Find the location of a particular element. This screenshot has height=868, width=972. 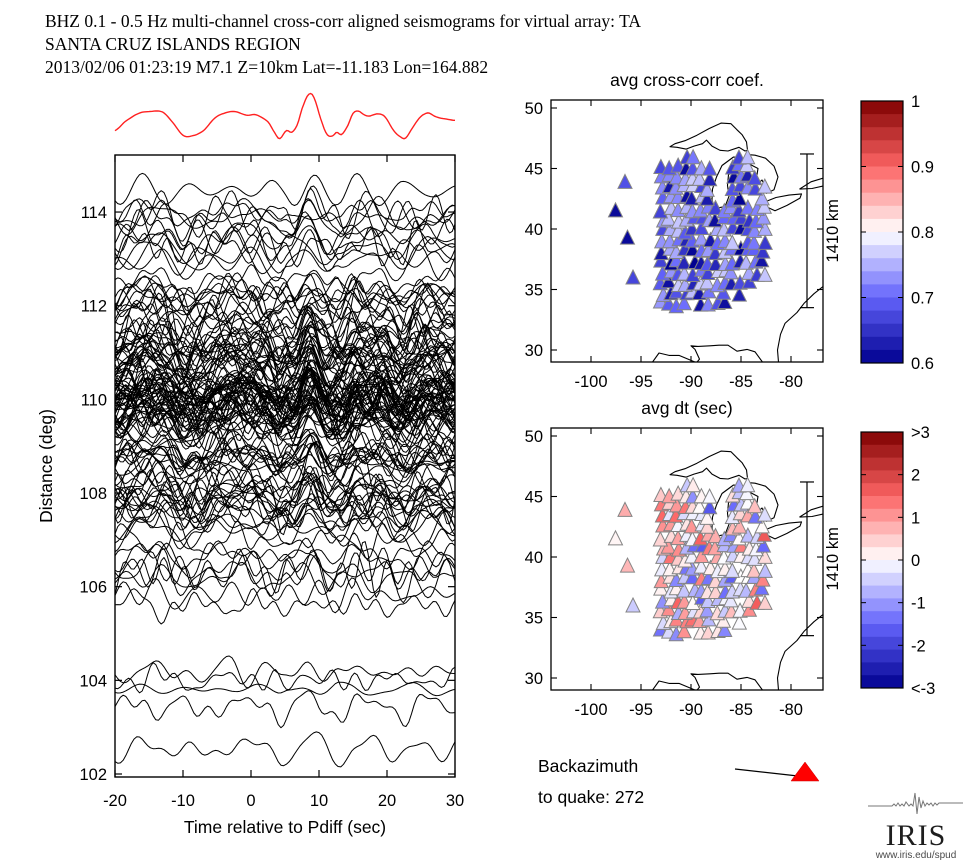

x-axis-tick-label: -10 is located at coordinates (183, 801).